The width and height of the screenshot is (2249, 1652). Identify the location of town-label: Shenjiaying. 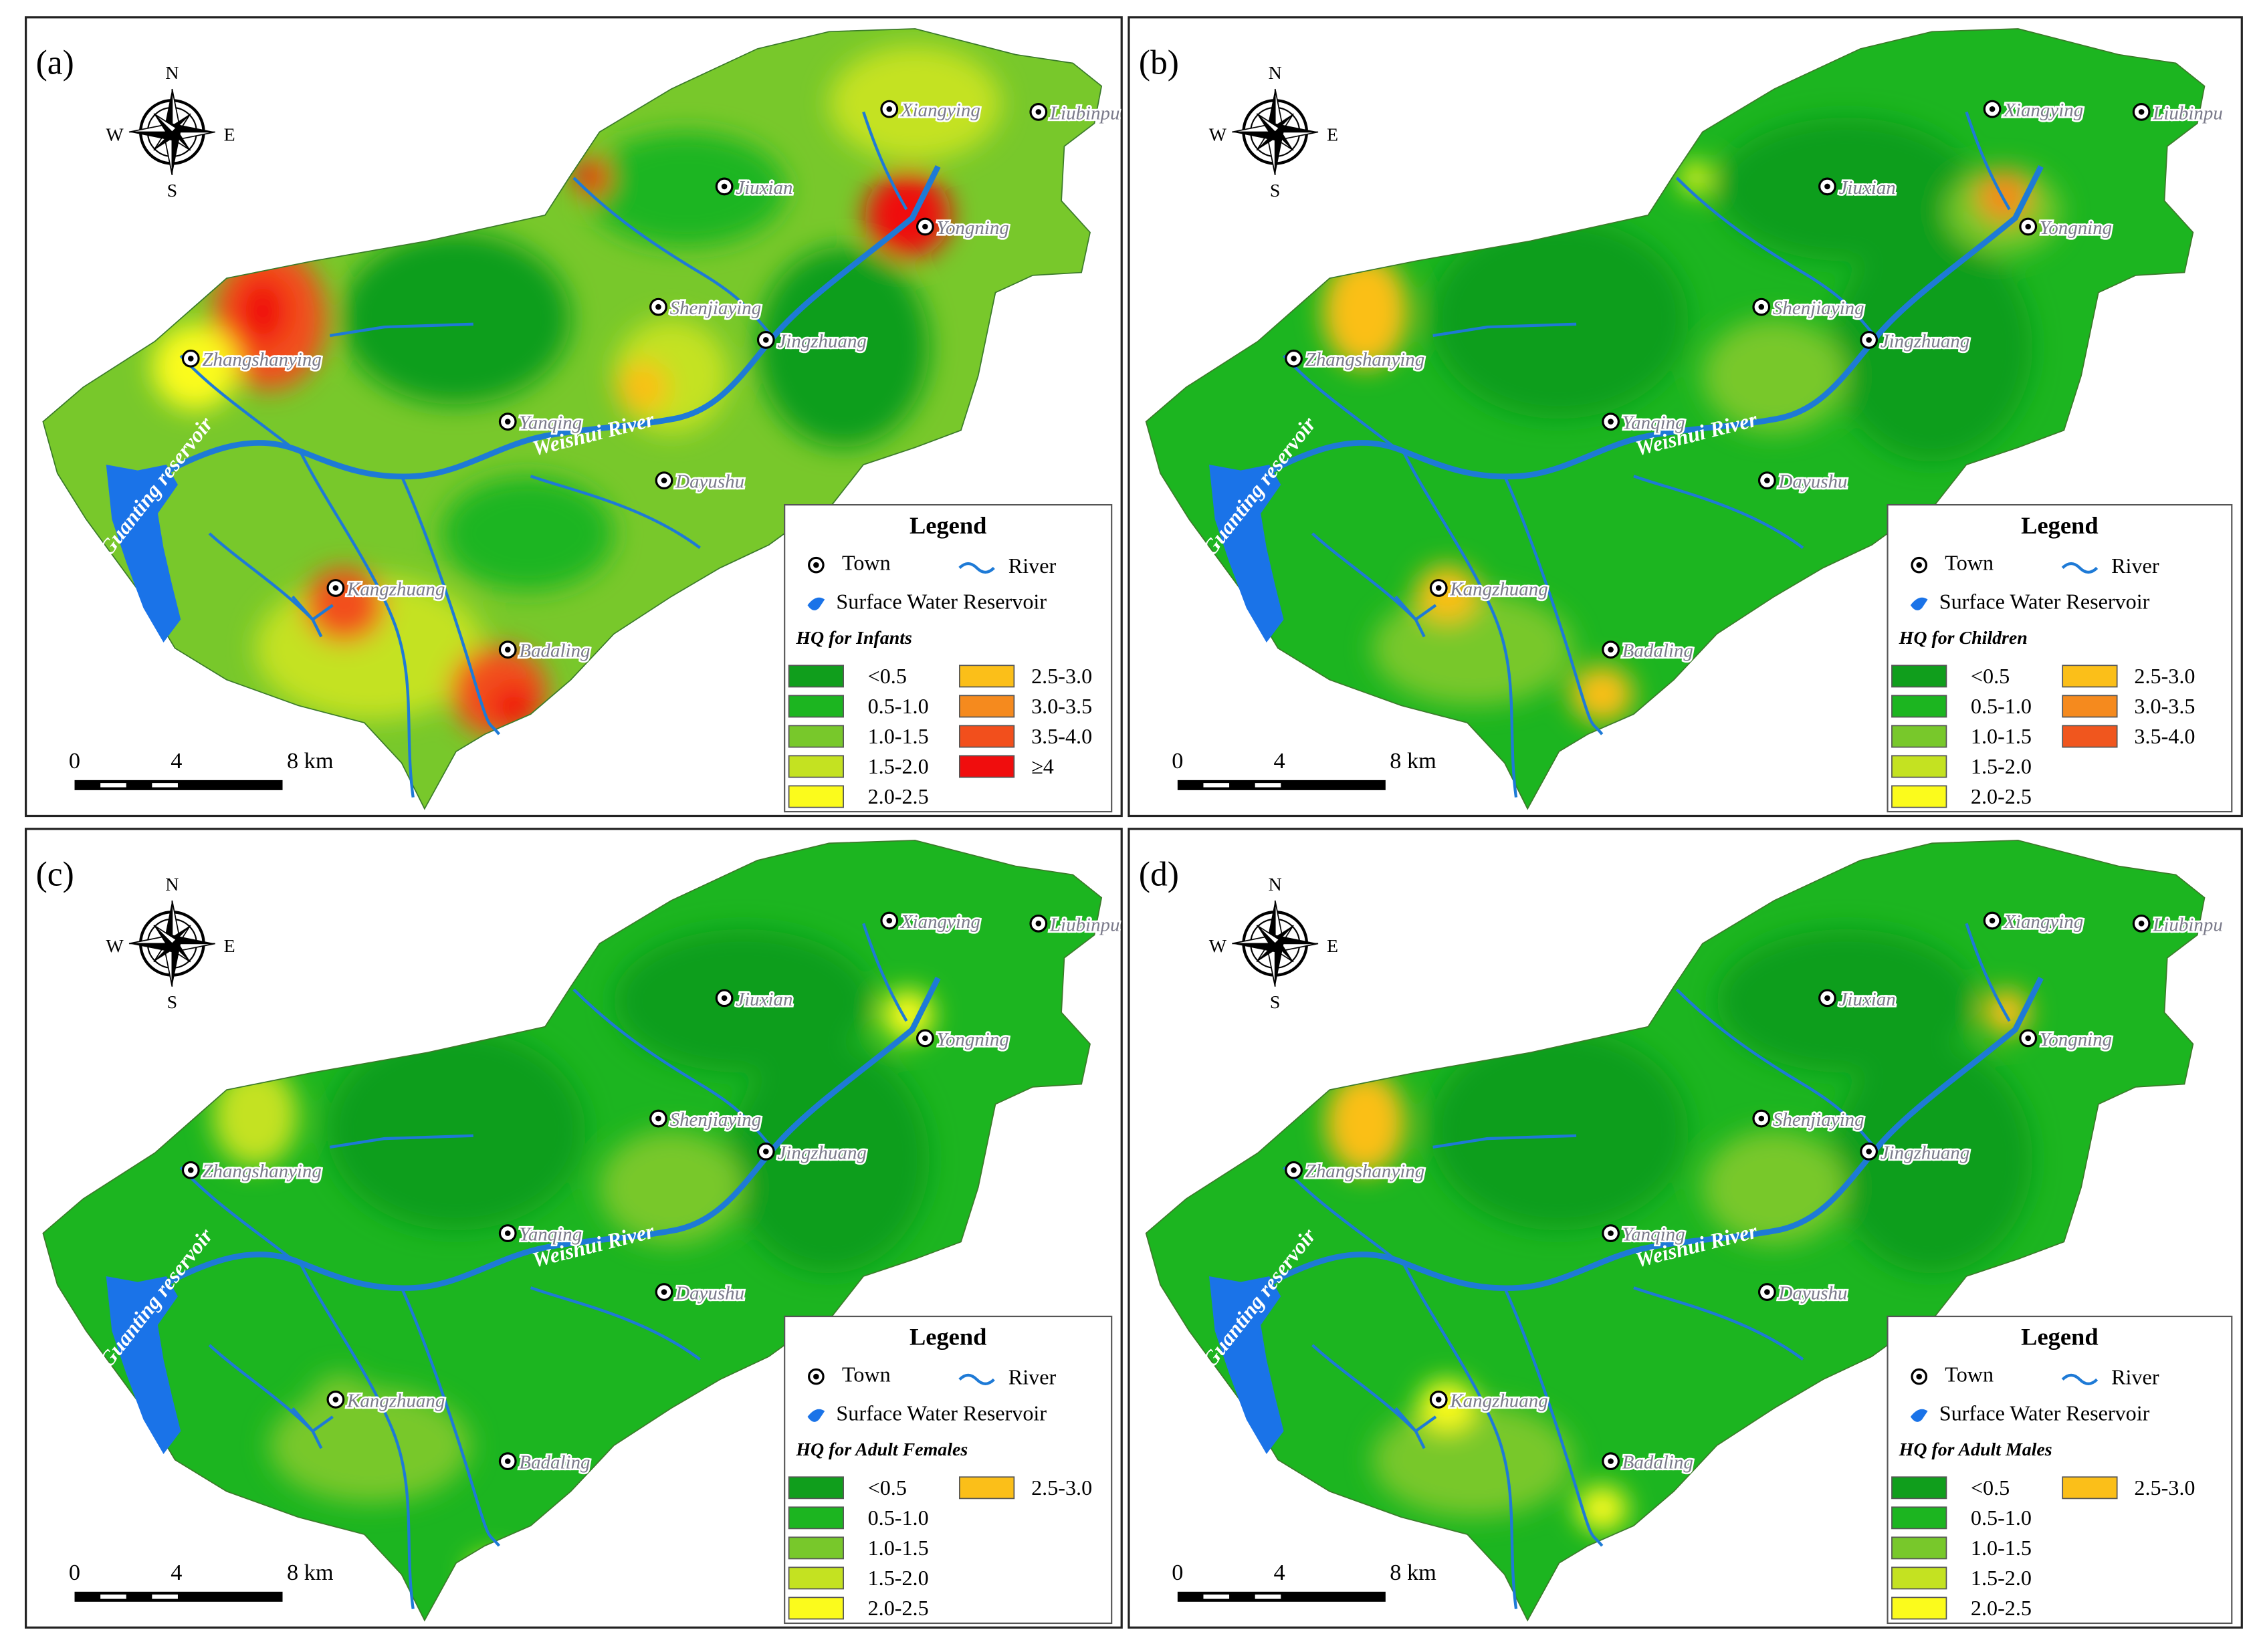
(716, 309).